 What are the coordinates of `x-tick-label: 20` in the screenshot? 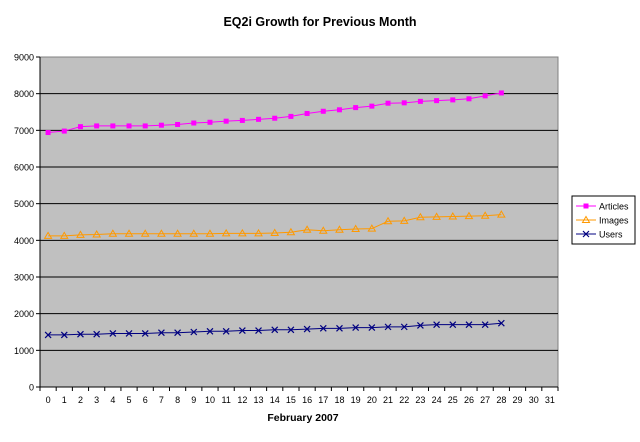 It's located at (372, 400).